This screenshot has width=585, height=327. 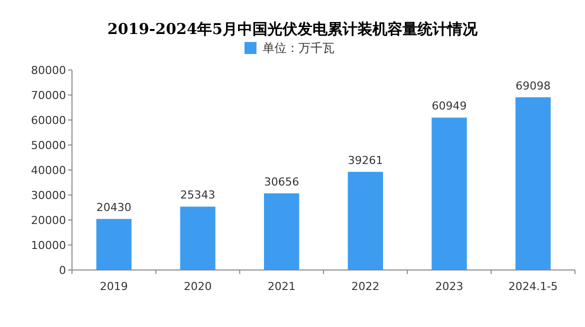 What do you see at coordinates (533, 85) in the screenshot?
I see `data-label: 69098` at bounding box center [533, 85].